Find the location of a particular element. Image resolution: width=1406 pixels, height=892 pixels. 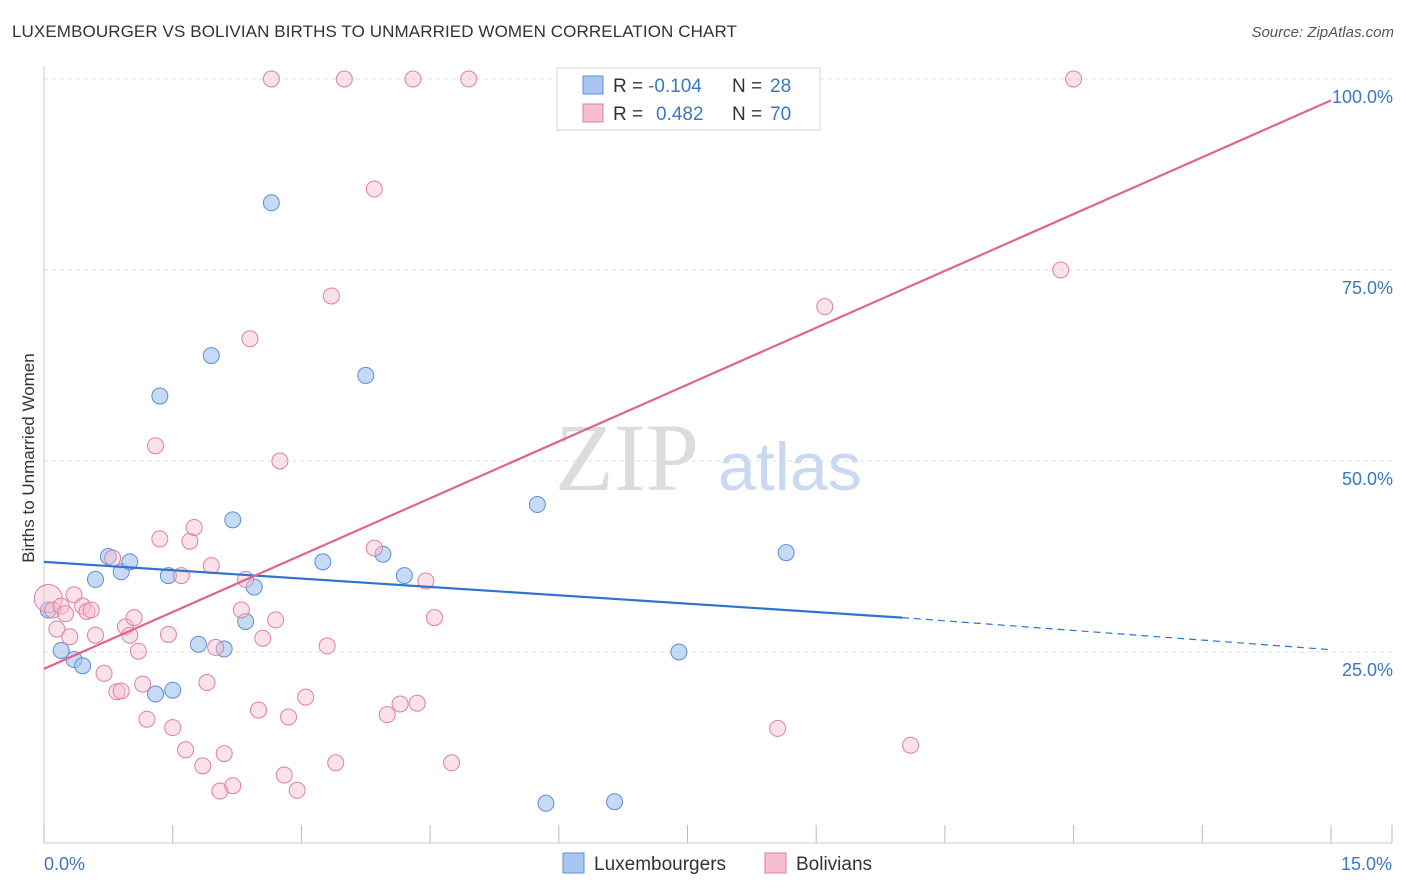

legend-swatch-bolivians is located at coordinates (593, 113).